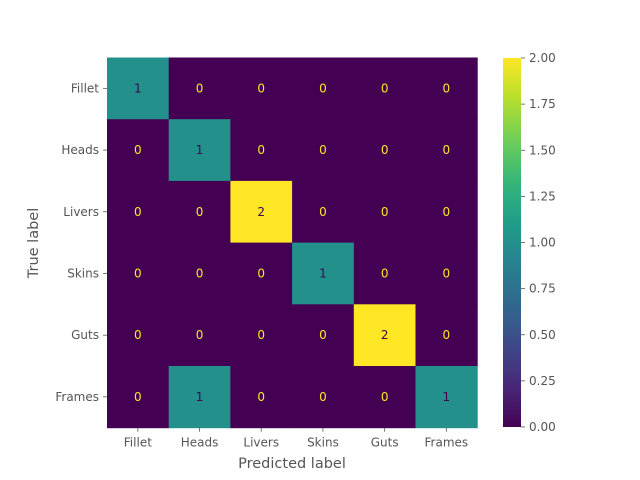 The image size is (640, 480). Describe the element at coordinates (542, 104) in the screenshot. I see `colorbar-tick-label: 1.75` at that location.